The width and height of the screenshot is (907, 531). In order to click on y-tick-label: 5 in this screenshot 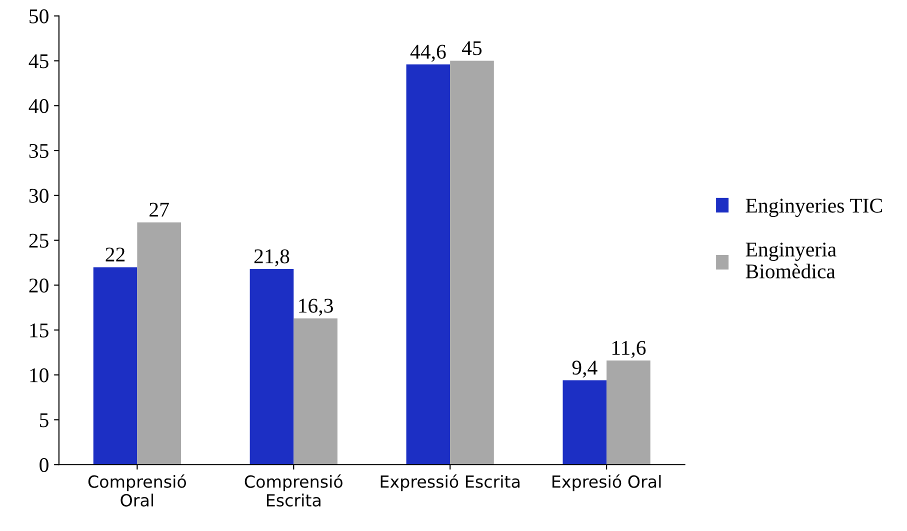, I will do `click(44, 420)`.